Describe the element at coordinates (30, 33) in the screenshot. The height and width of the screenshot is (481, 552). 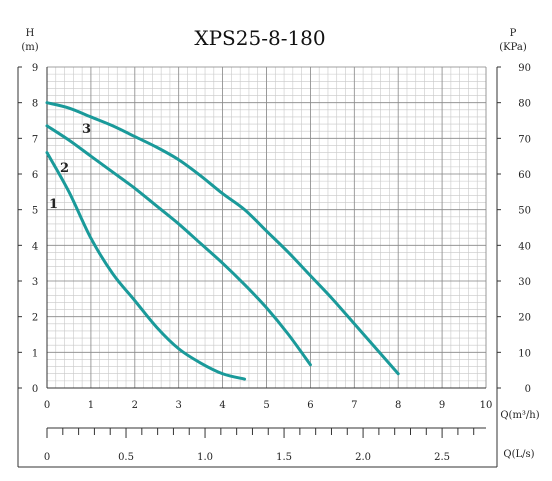
I see `left-axis-name: H` at that location.